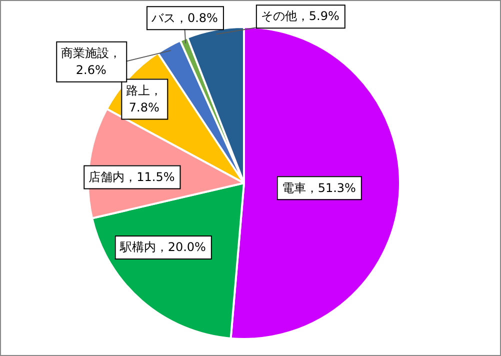 The width and height of the screenshot is (501, 356). Describe the element at coordinates (319, 187) in the screenshot. I see `slice-label: 電車，51.3%` at that location.